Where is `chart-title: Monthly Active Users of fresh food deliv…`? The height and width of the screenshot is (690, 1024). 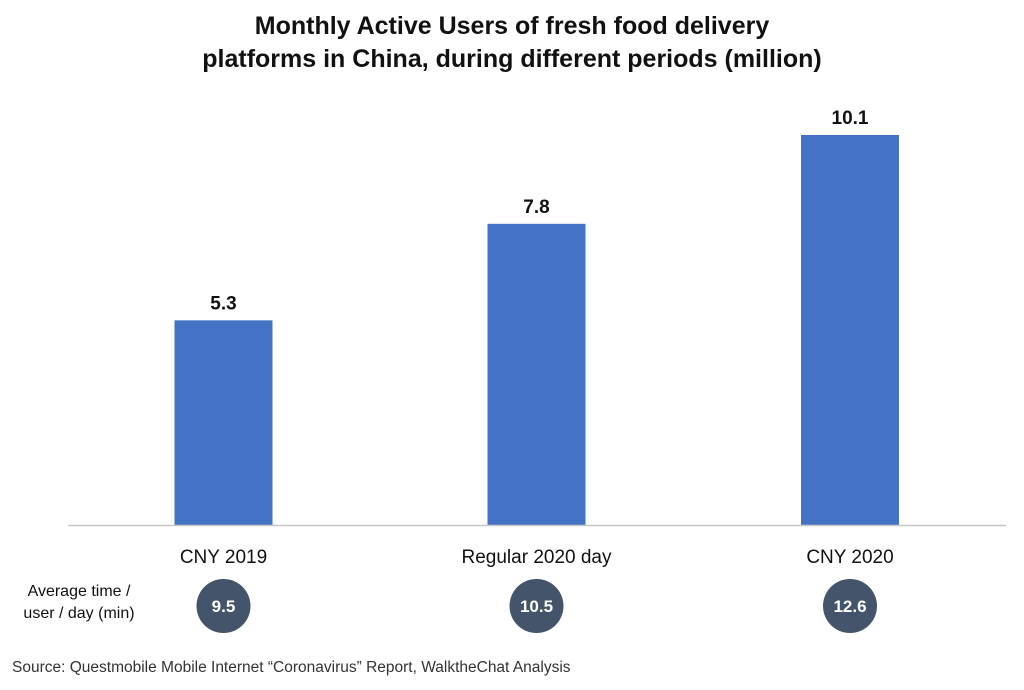
chart-title: Monthly Active Users of fresh food deliv… is located at coordinates (512, 43).